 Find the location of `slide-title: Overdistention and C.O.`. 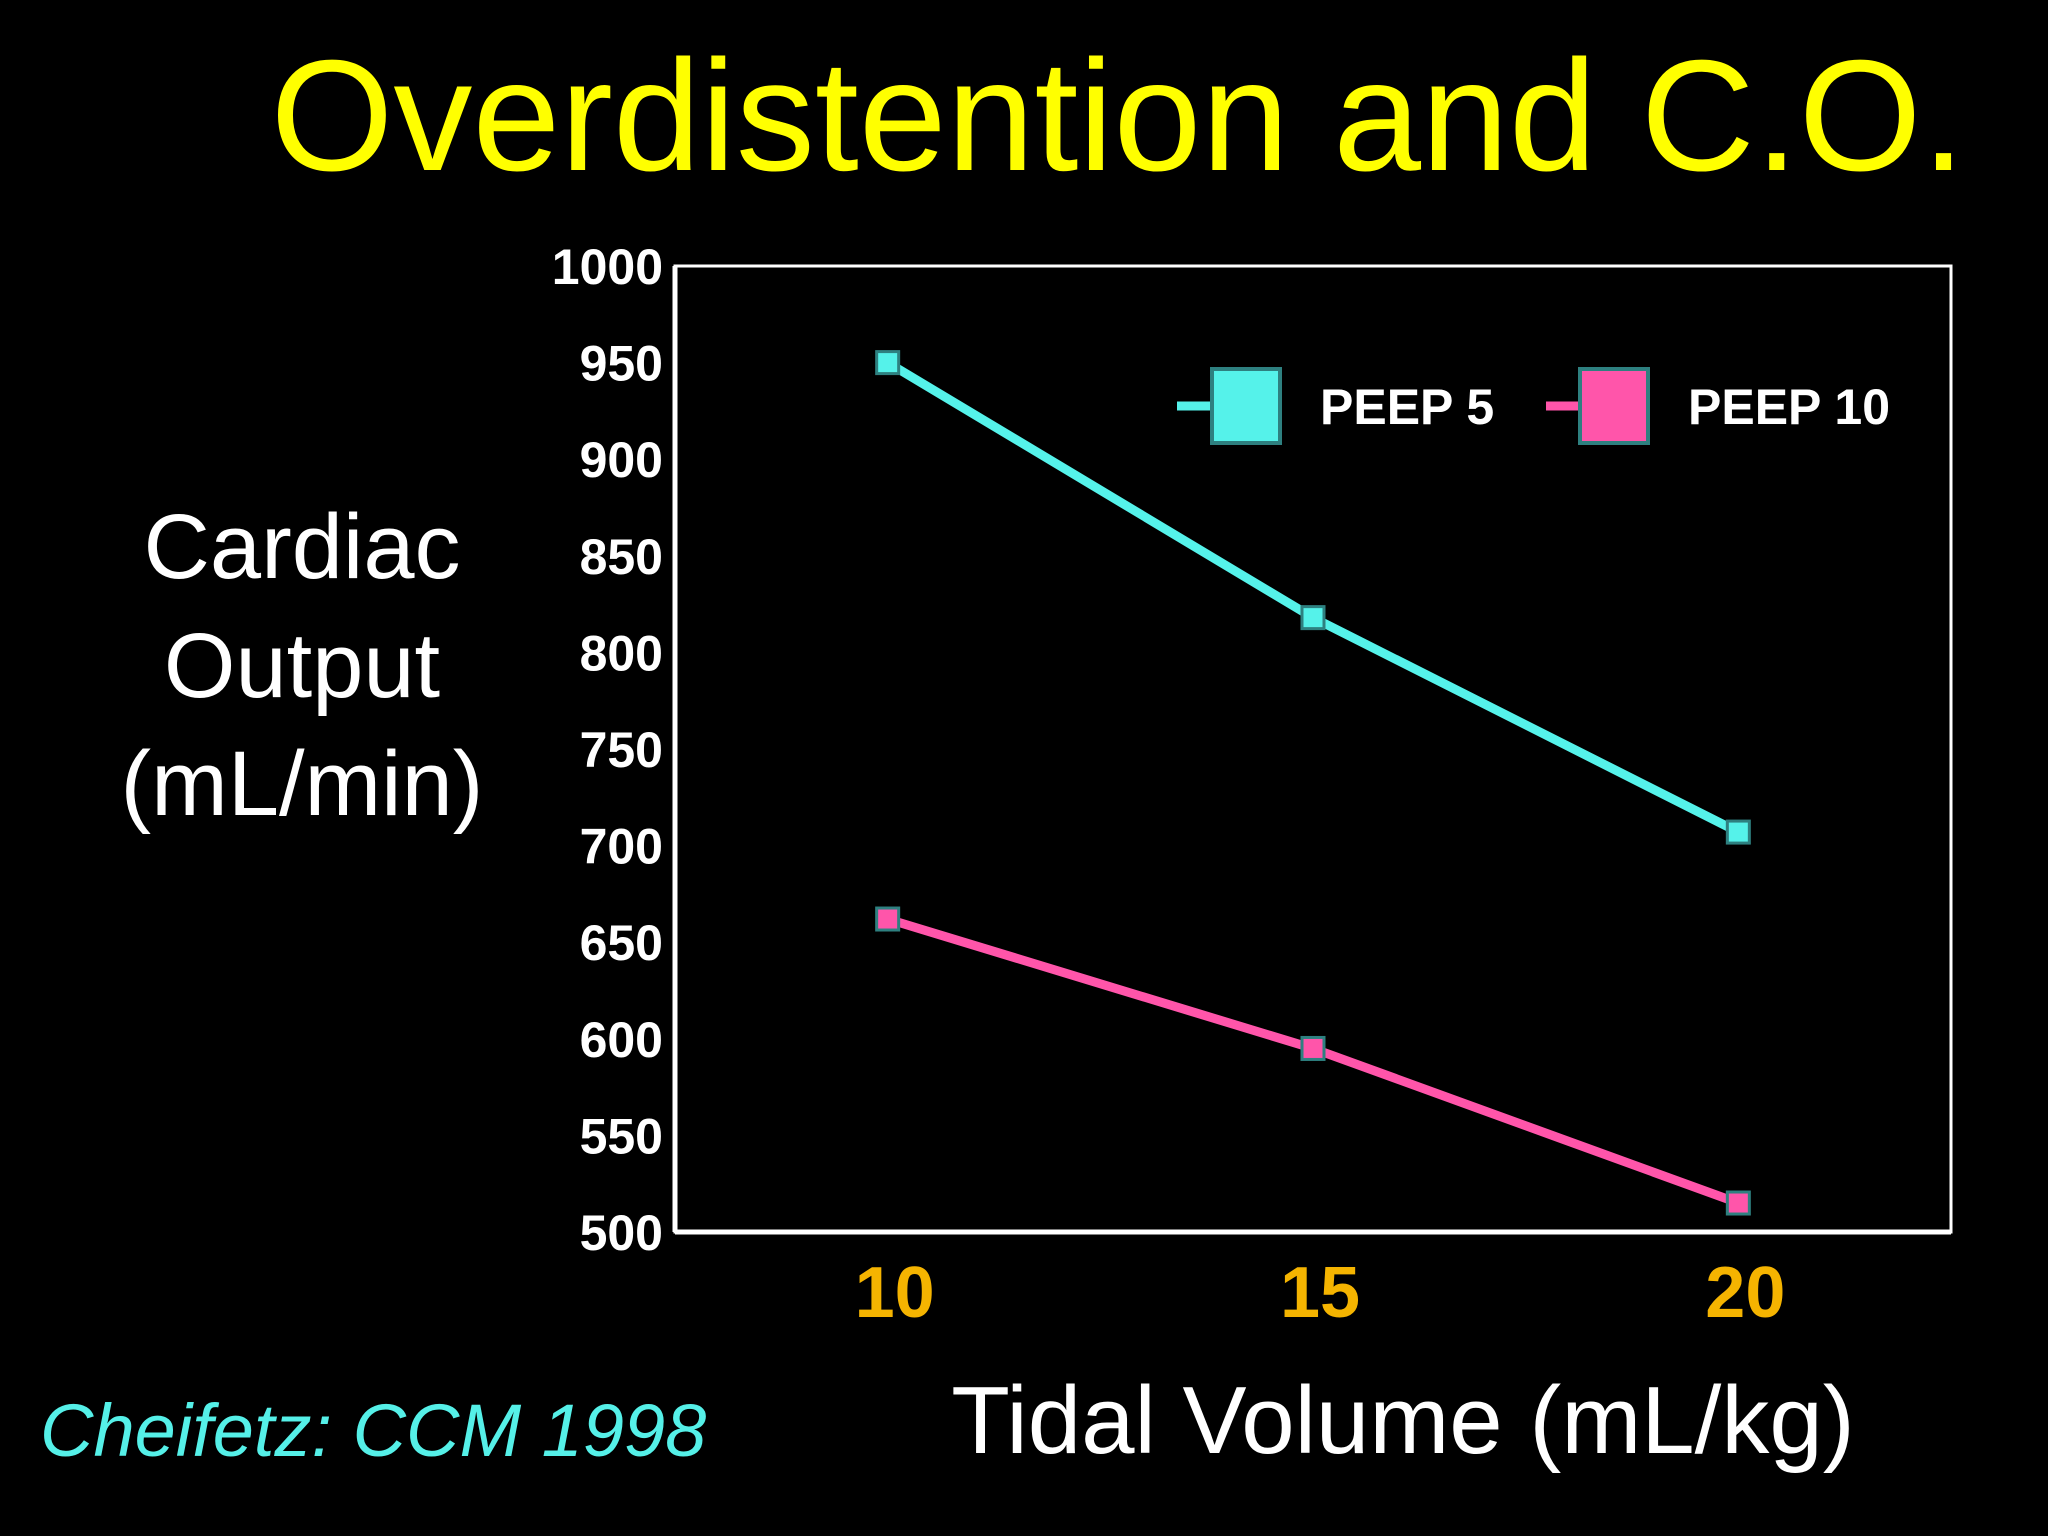

slide-title: Overdistention and C.O. is located at coordinates (1118, 116).